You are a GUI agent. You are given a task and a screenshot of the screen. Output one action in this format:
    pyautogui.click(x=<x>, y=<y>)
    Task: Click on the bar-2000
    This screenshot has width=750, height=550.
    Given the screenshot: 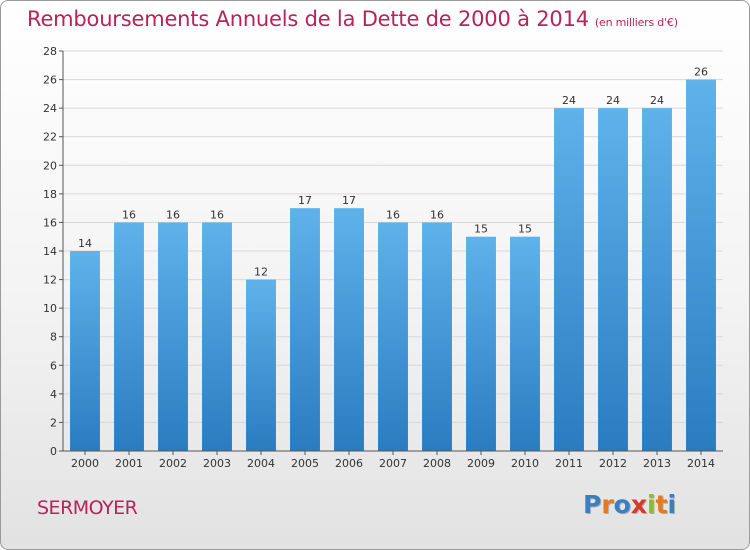 What is the action you would take?
    pyautogui.click(x=85, y=351)
    